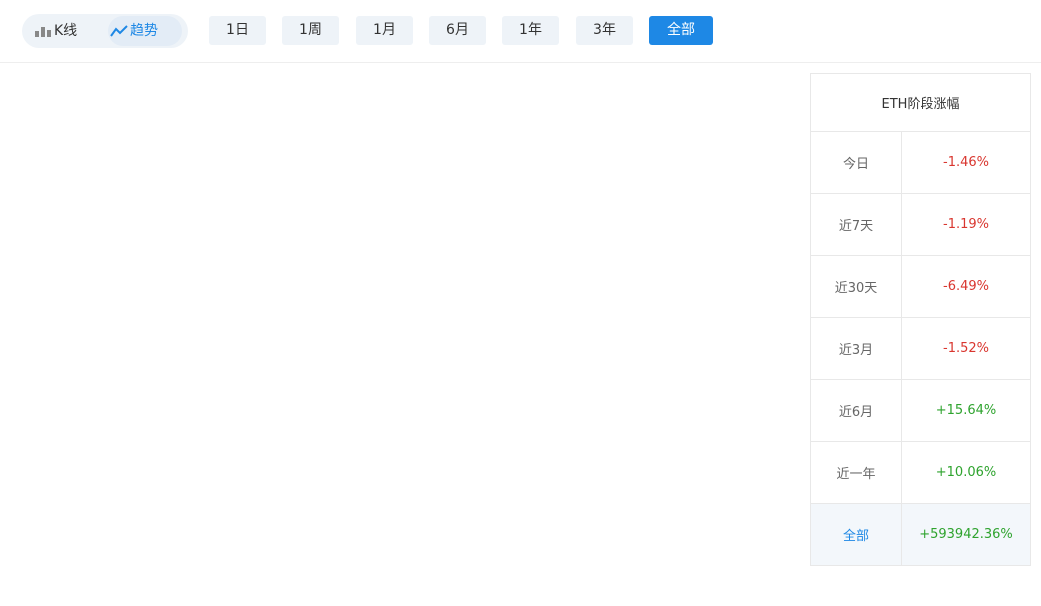  Describe the element at coordinates (530, 30) in the screenshot. I see `range-button: 1年` at that location.